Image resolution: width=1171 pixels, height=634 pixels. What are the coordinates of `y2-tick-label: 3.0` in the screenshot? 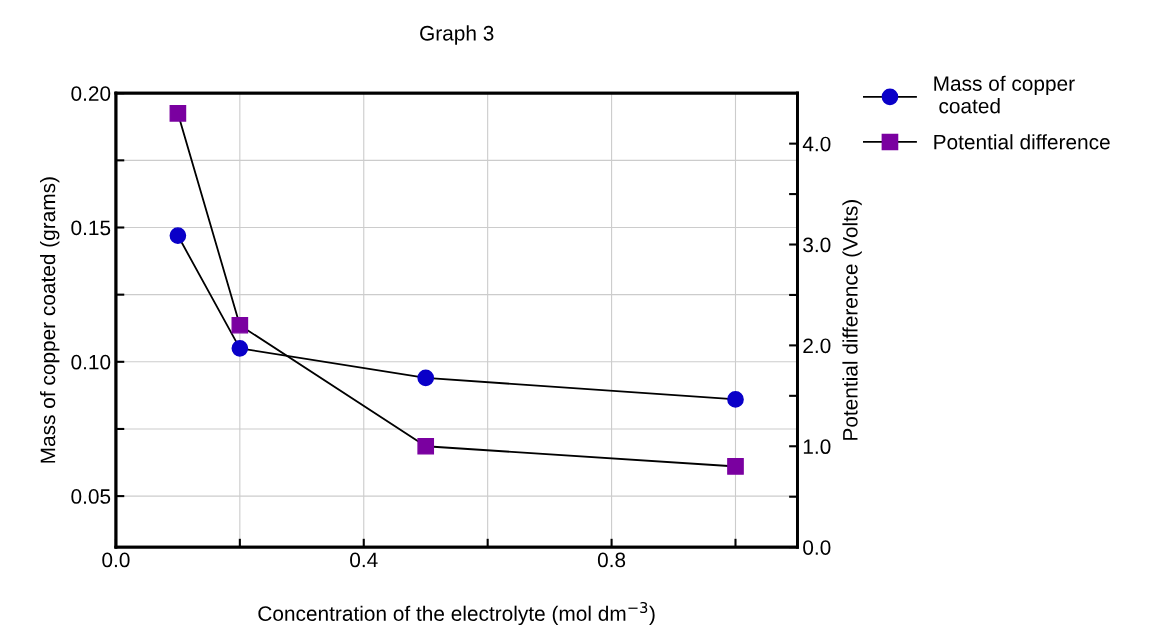 It's located at (817, 245).